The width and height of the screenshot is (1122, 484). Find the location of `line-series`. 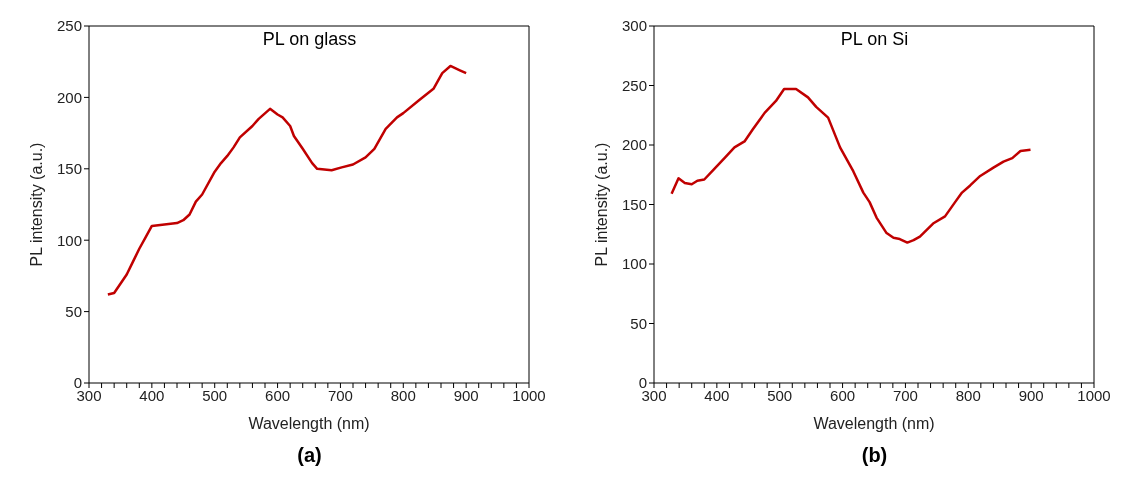

line-series is located at coordinates (851, 165).